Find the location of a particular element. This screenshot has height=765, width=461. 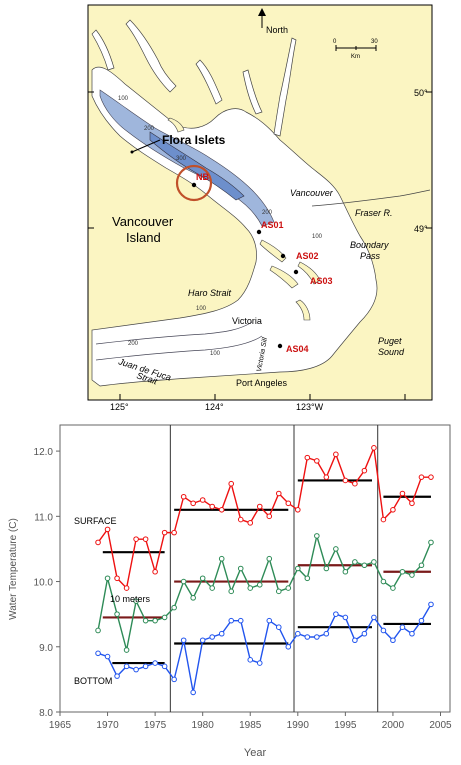

x-tick-label: 1985 is located at coordinates (250, 725).